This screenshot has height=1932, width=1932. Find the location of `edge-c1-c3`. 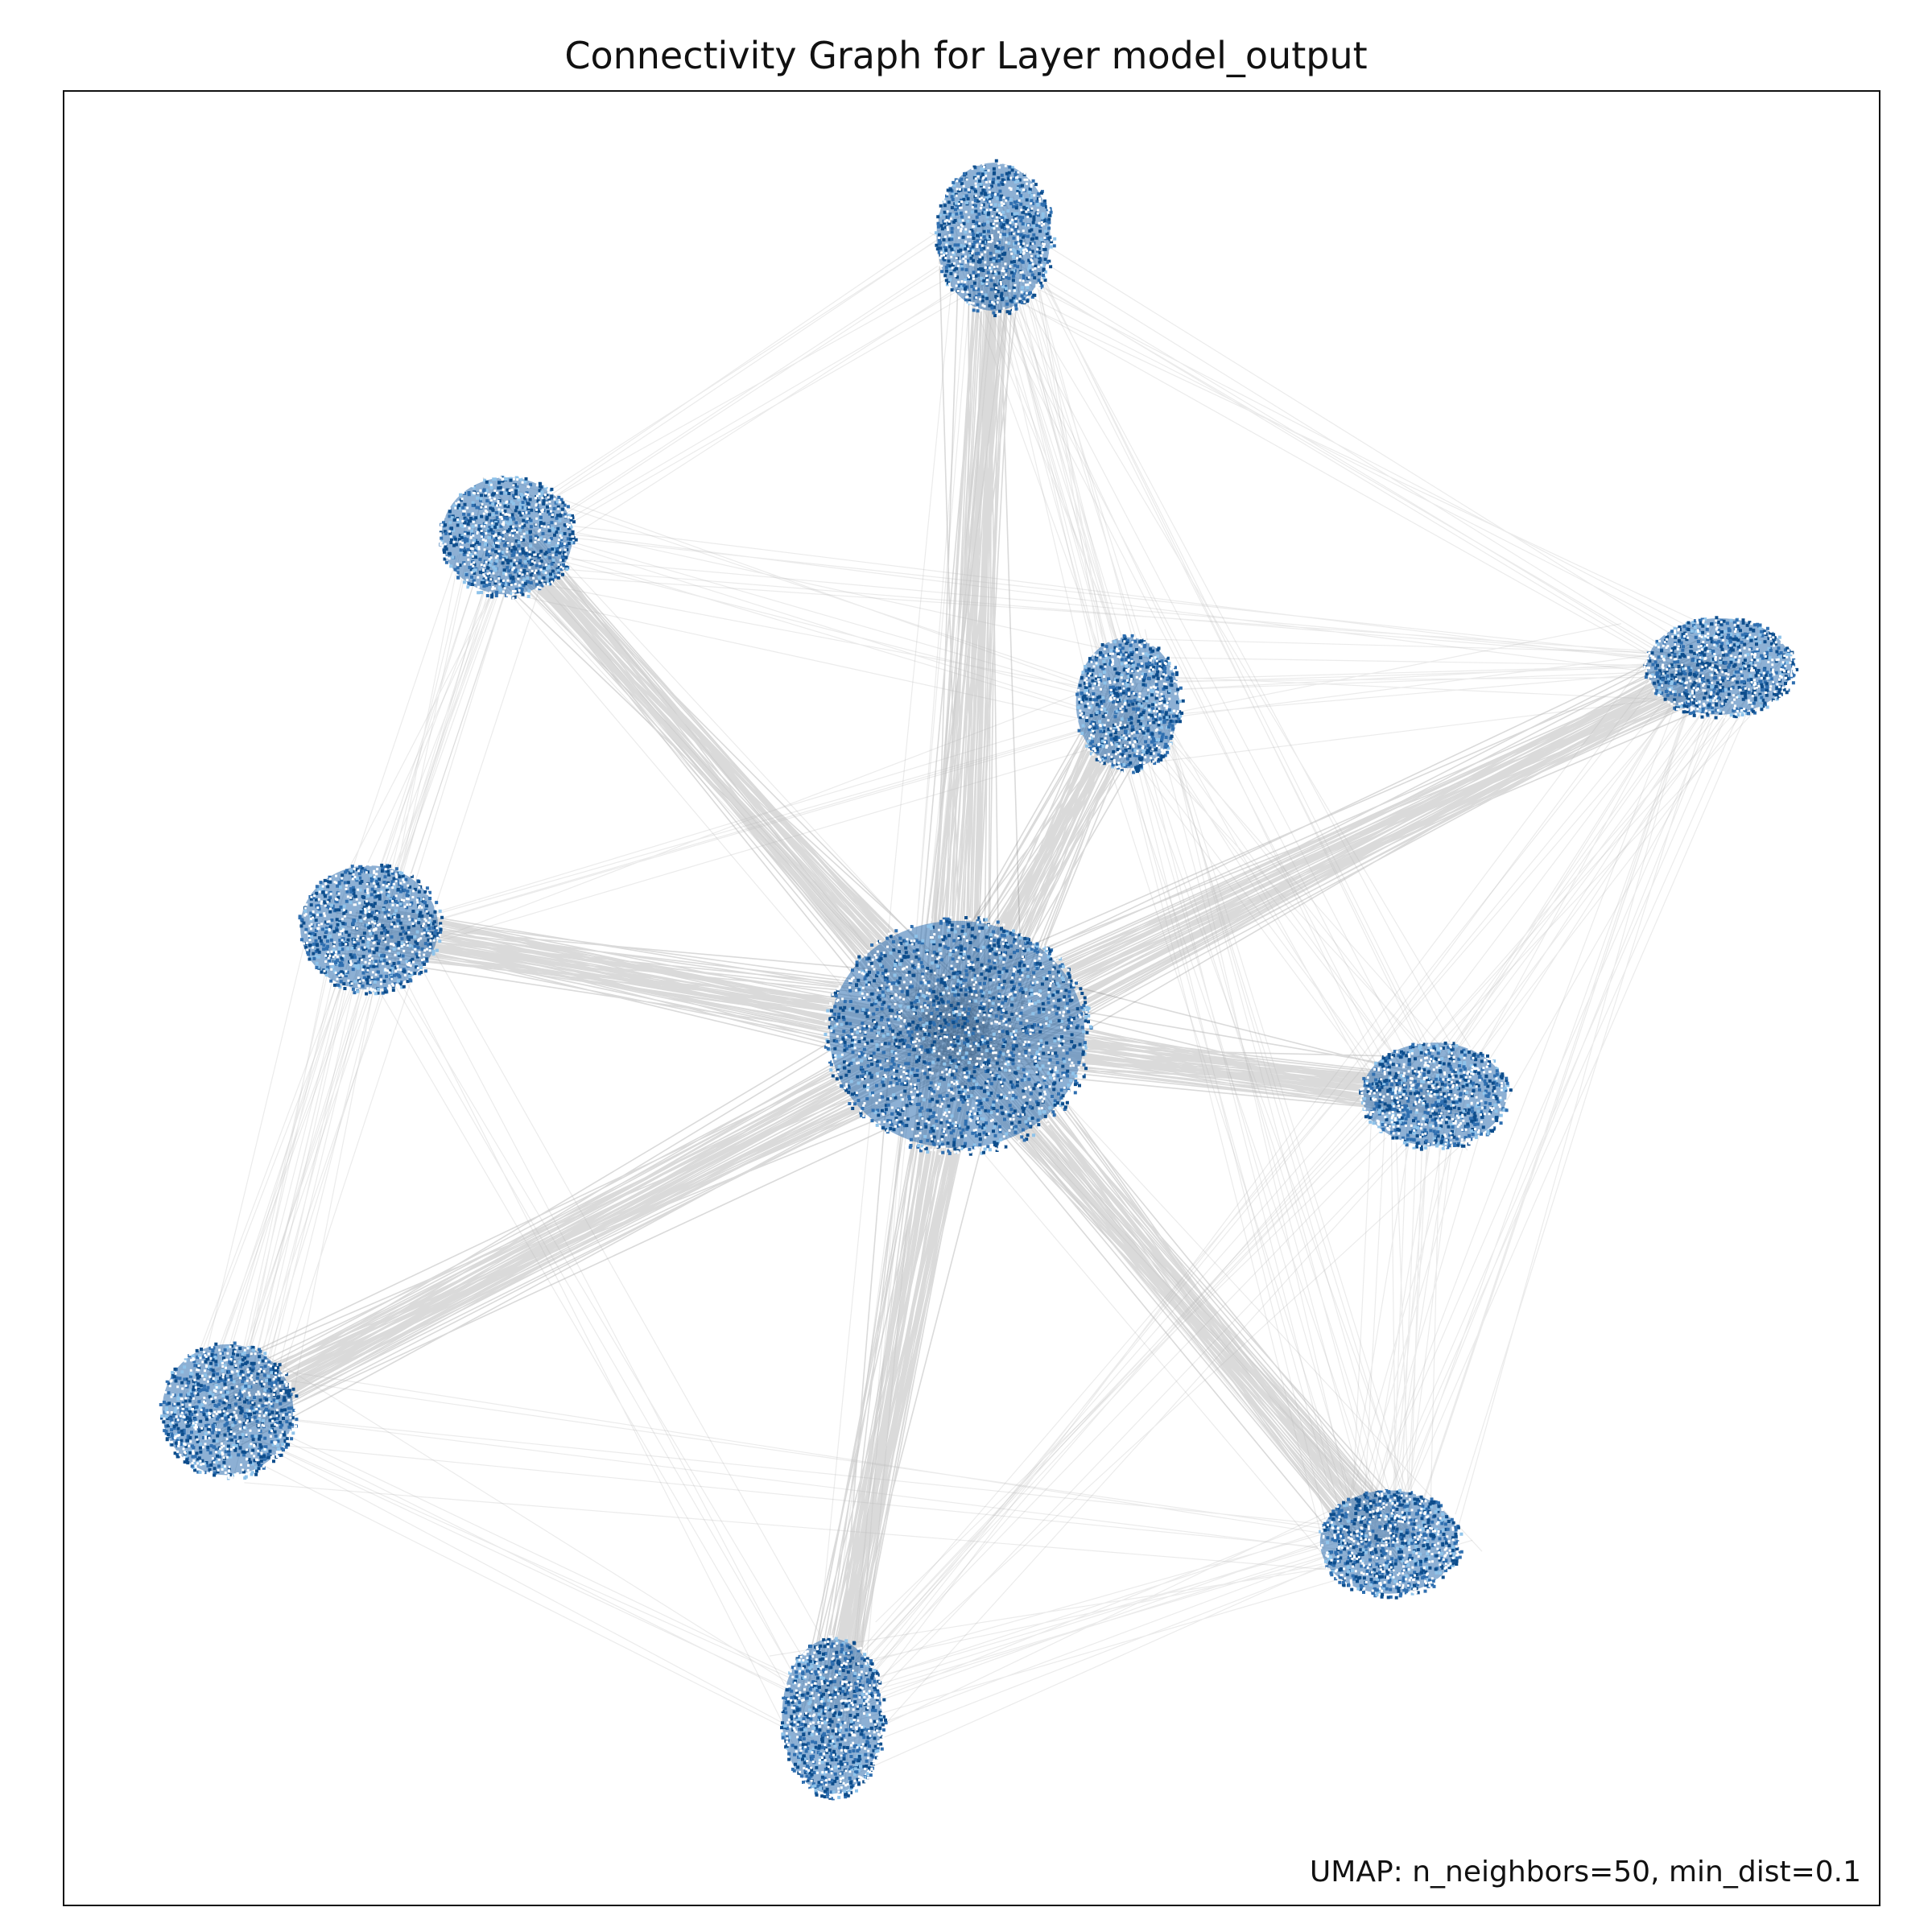

edge-c1-c3 is located at coordinates (1052, 463).